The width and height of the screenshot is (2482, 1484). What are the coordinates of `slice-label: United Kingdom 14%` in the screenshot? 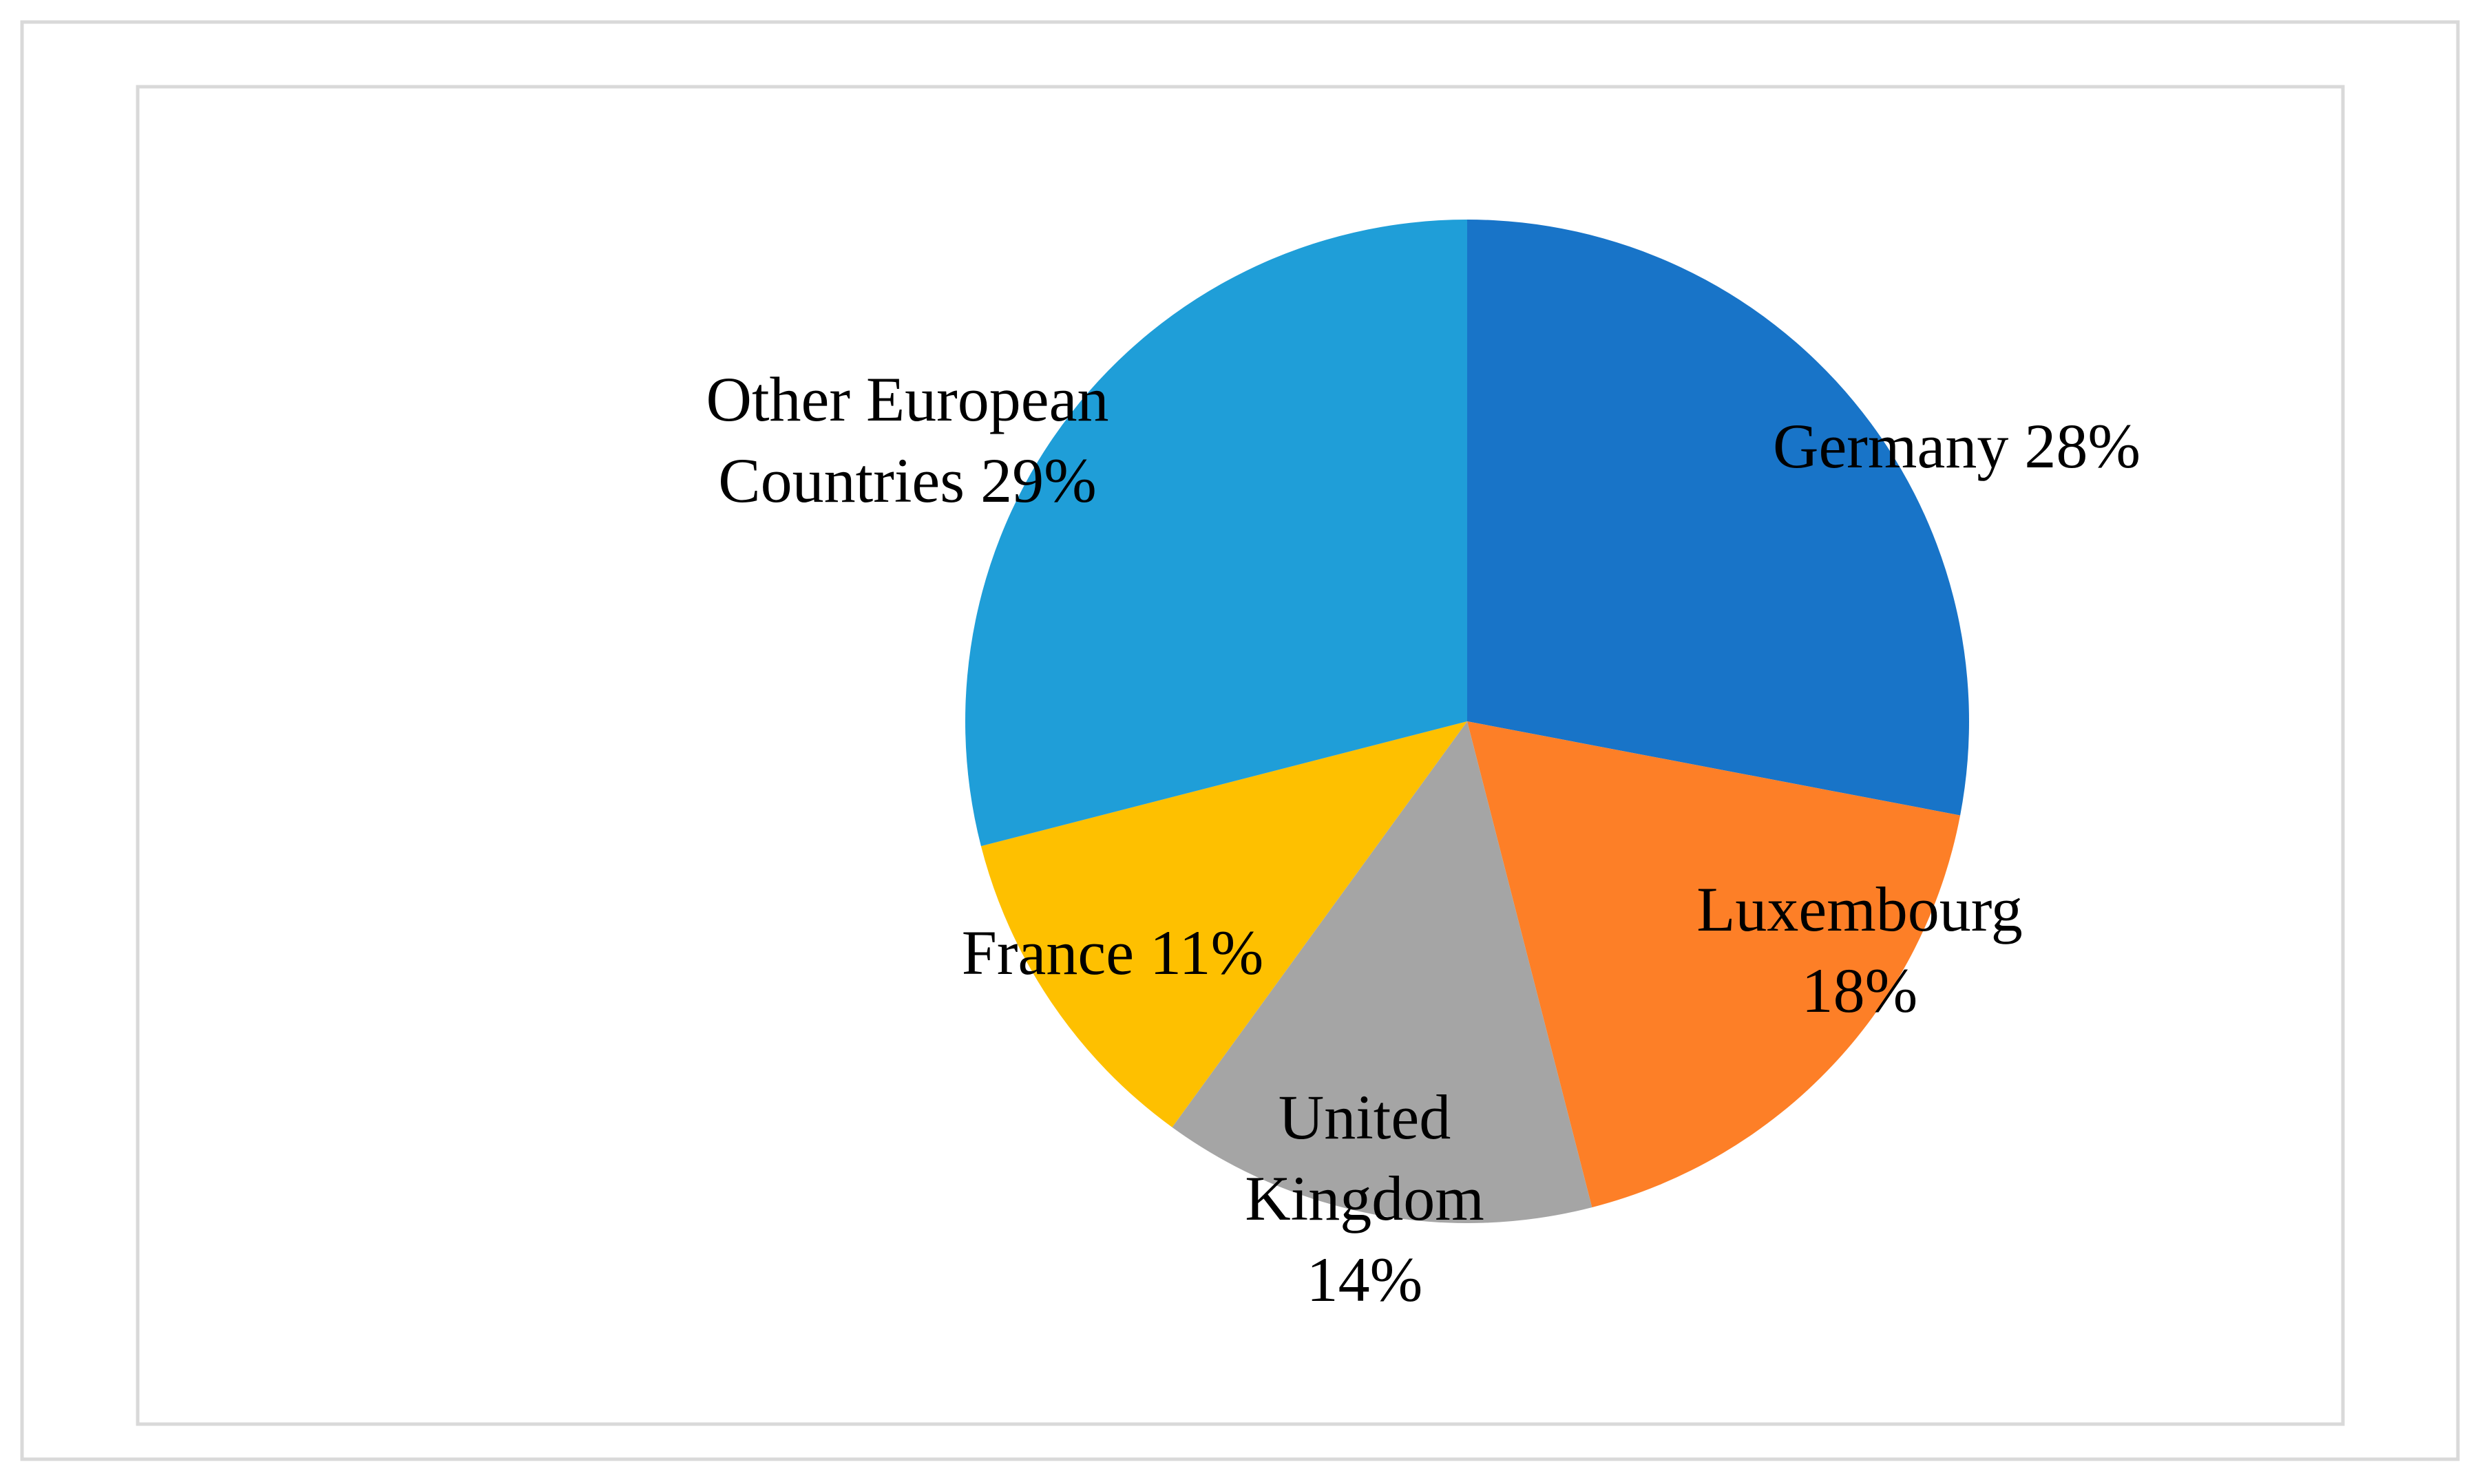 It's located at (1364, 1198).